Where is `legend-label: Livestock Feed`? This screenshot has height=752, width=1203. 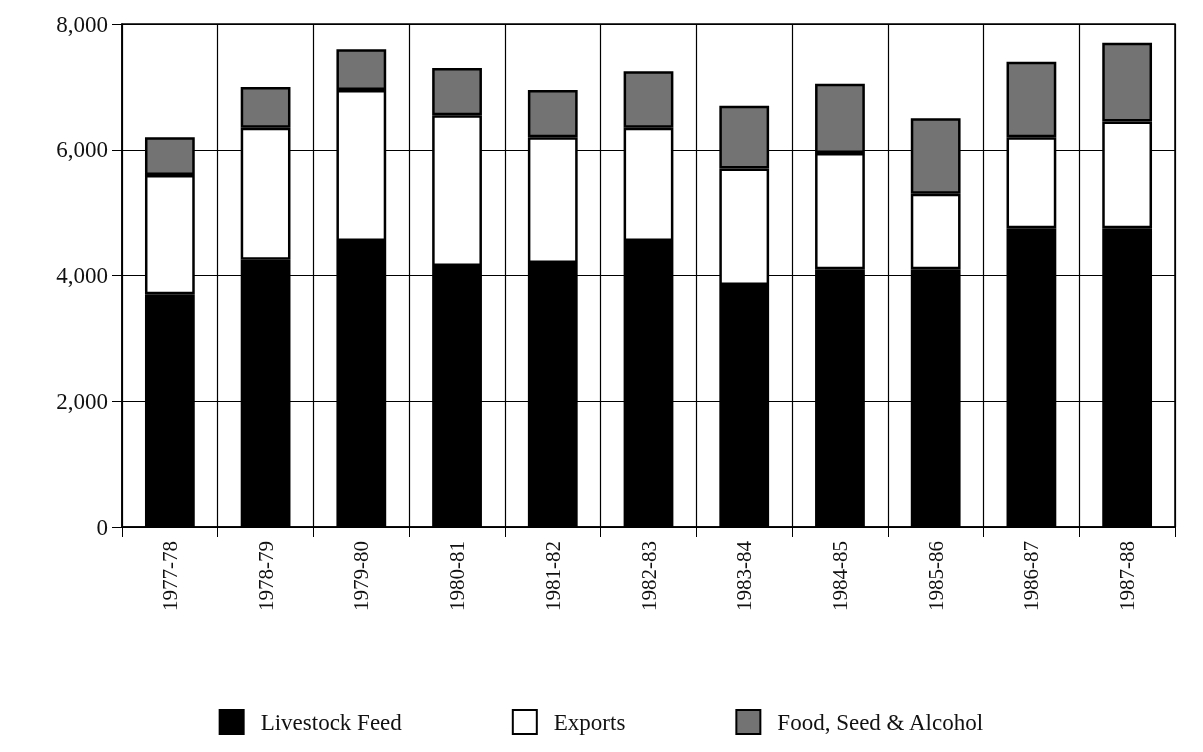 legend-label: Livestock Feed is located at coordinates (331, 722).